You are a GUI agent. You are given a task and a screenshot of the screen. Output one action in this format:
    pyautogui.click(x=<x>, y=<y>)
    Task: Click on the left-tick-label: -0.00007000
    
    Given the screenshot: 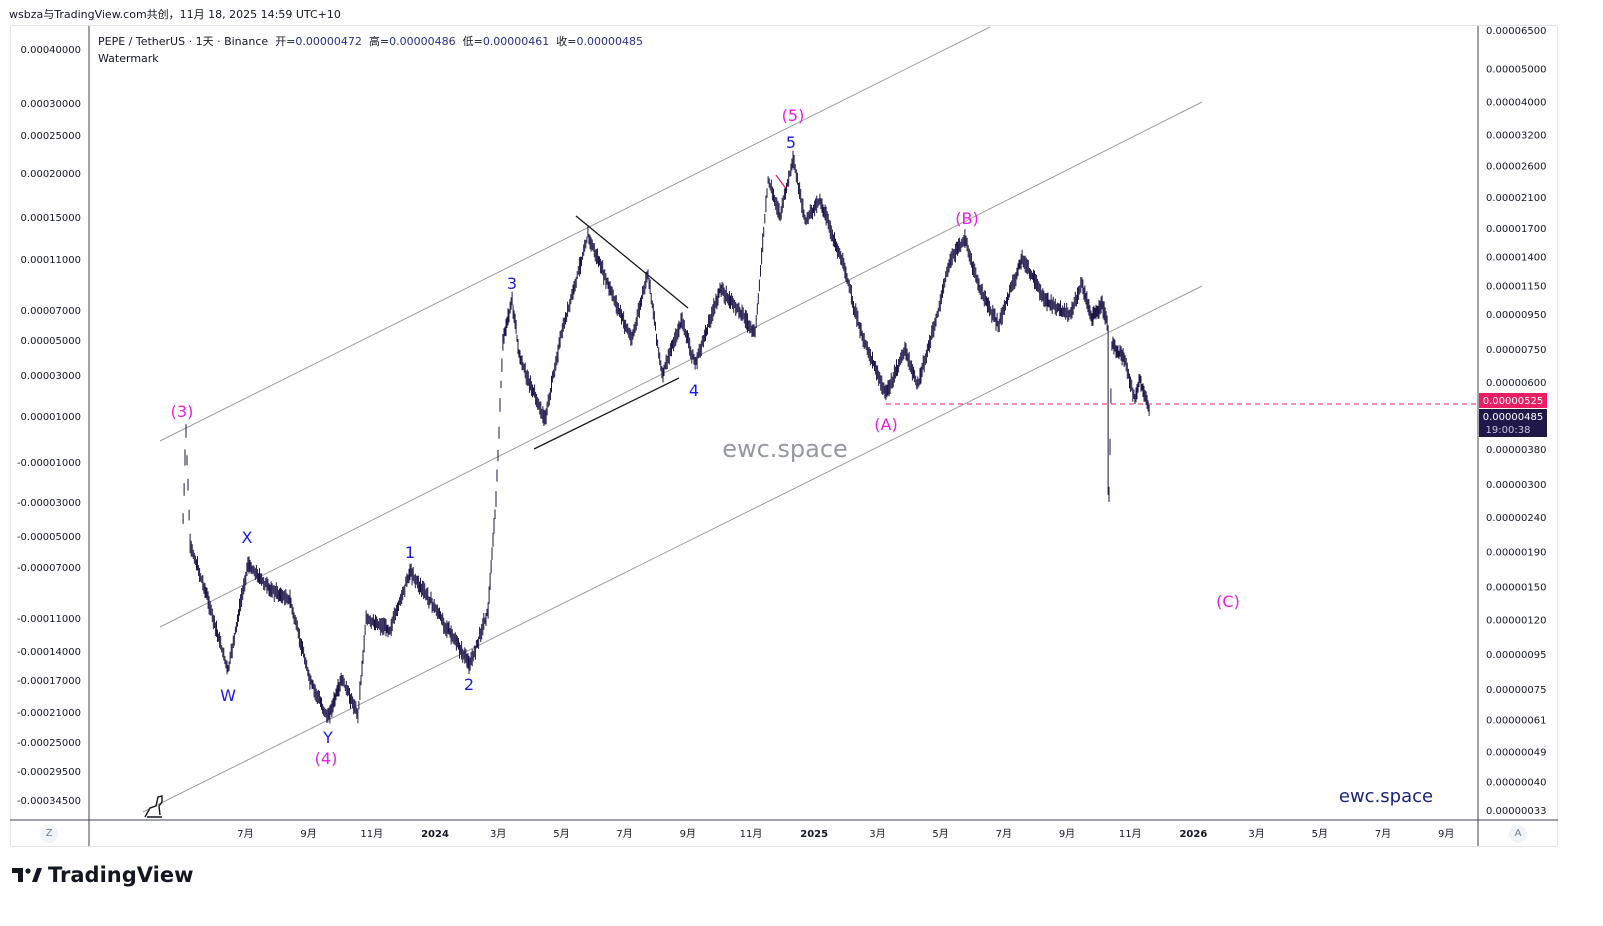 What is the action you would take?
    pyautogui.click(x=49, y=568)
    